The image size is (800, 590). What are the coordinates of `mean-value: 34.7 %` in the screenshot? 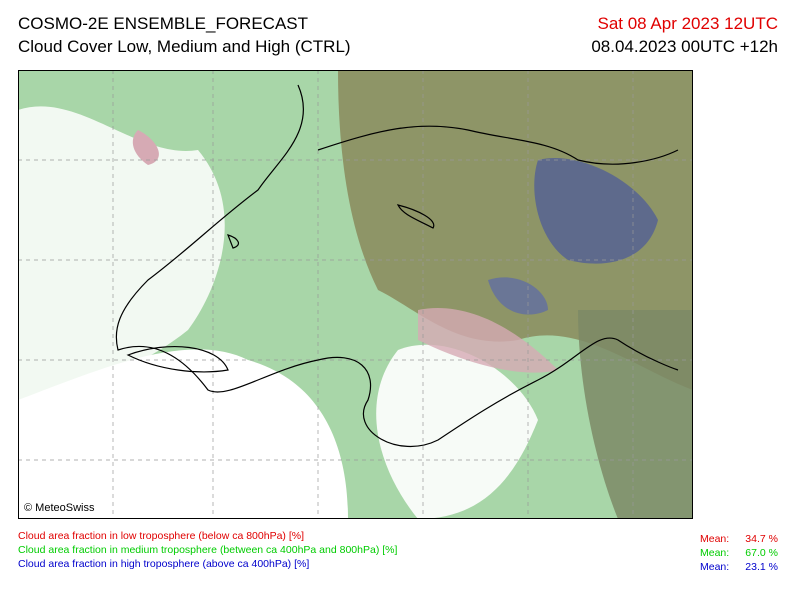 It's located at (761, 539).